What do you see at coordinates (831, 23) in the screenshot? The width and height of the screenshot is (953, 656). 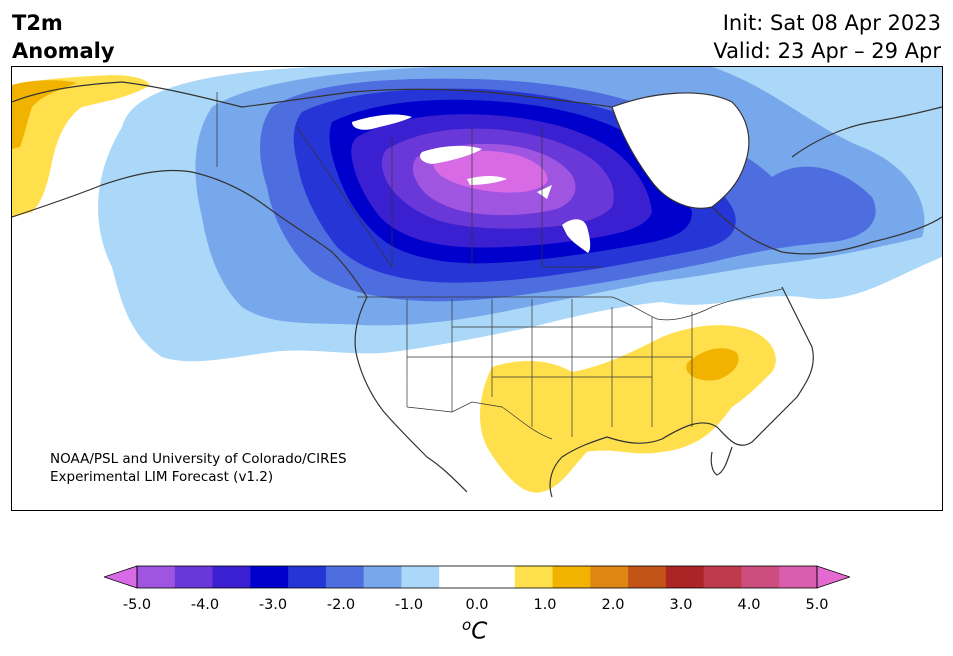 I see `init-date: Init: Sat 08 Apr 2023` at bounding box center [831, 23].